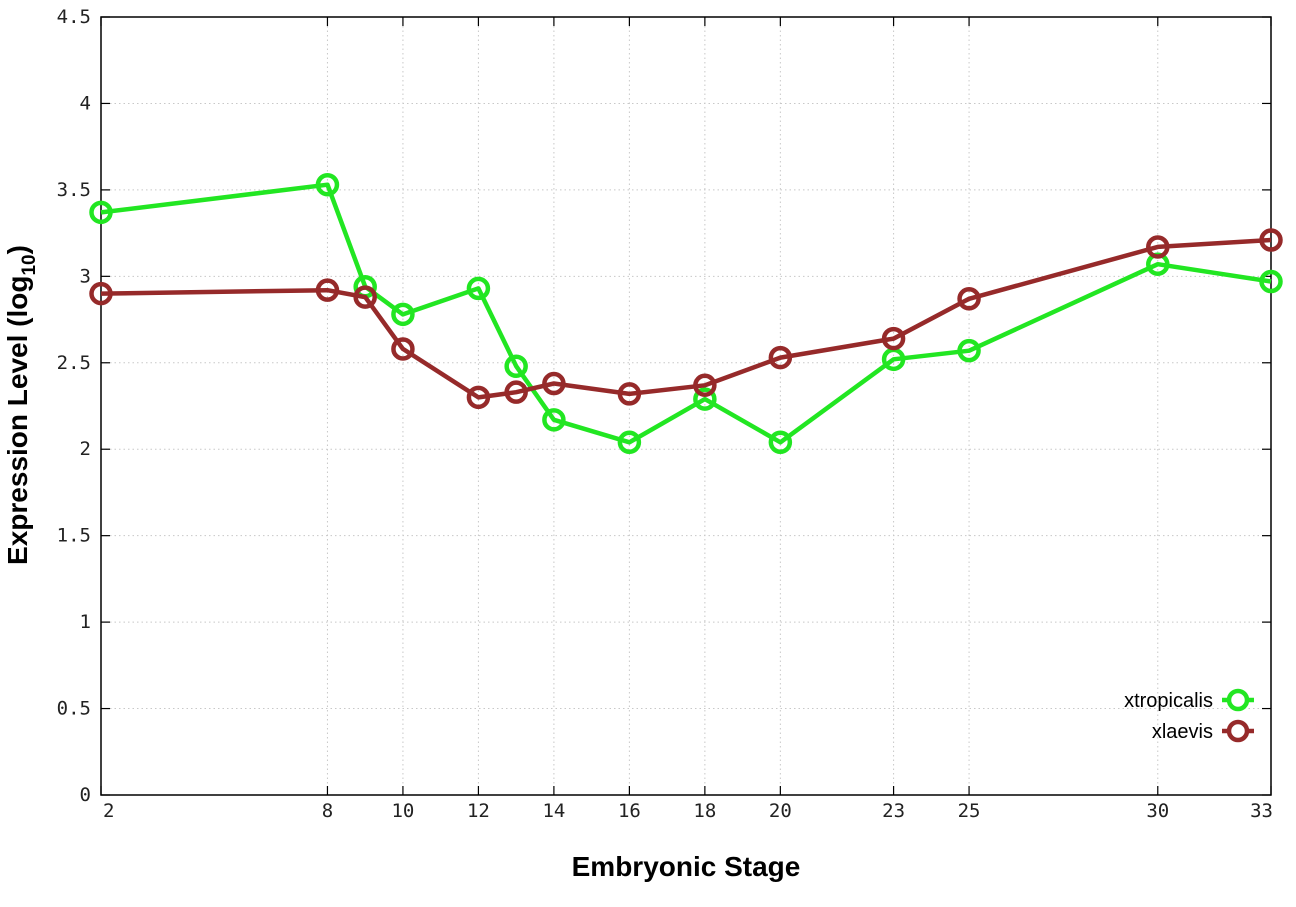 The image size is (1296, 907). Describe the element at coordinates (969, 811) in the screenshot. I see `x-tick-label-25: 25` at that location.